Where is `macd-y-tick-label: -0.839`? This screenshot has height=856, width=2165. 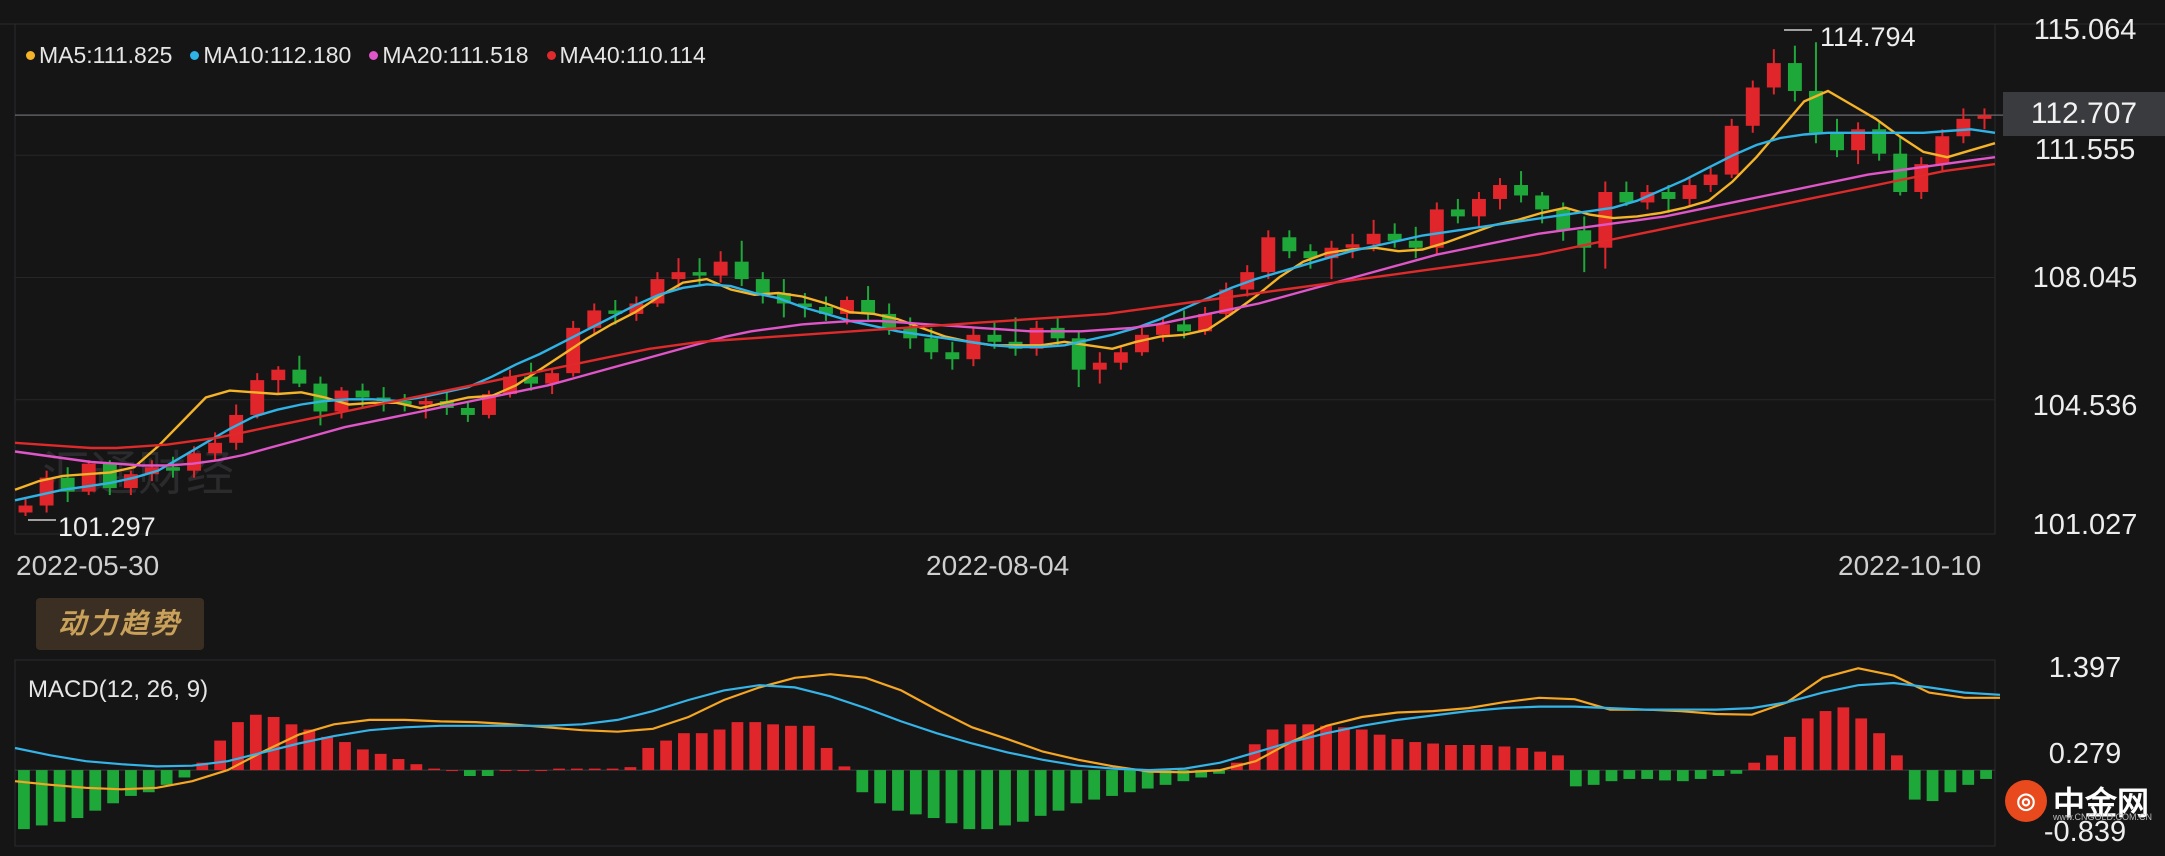 macd-y-tick-label: -0.839 is located at coordinates (2085, 832).